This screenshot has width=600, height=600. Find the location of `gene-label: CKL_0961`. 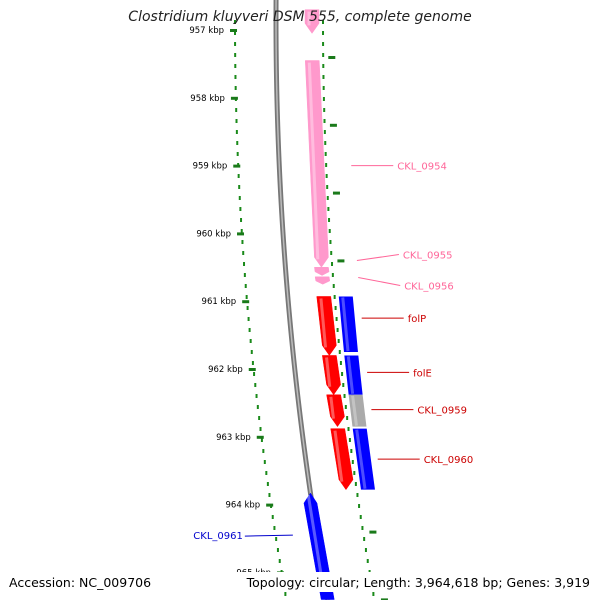

gene-label: CKL_0961 is located at coordinates (218, 536).